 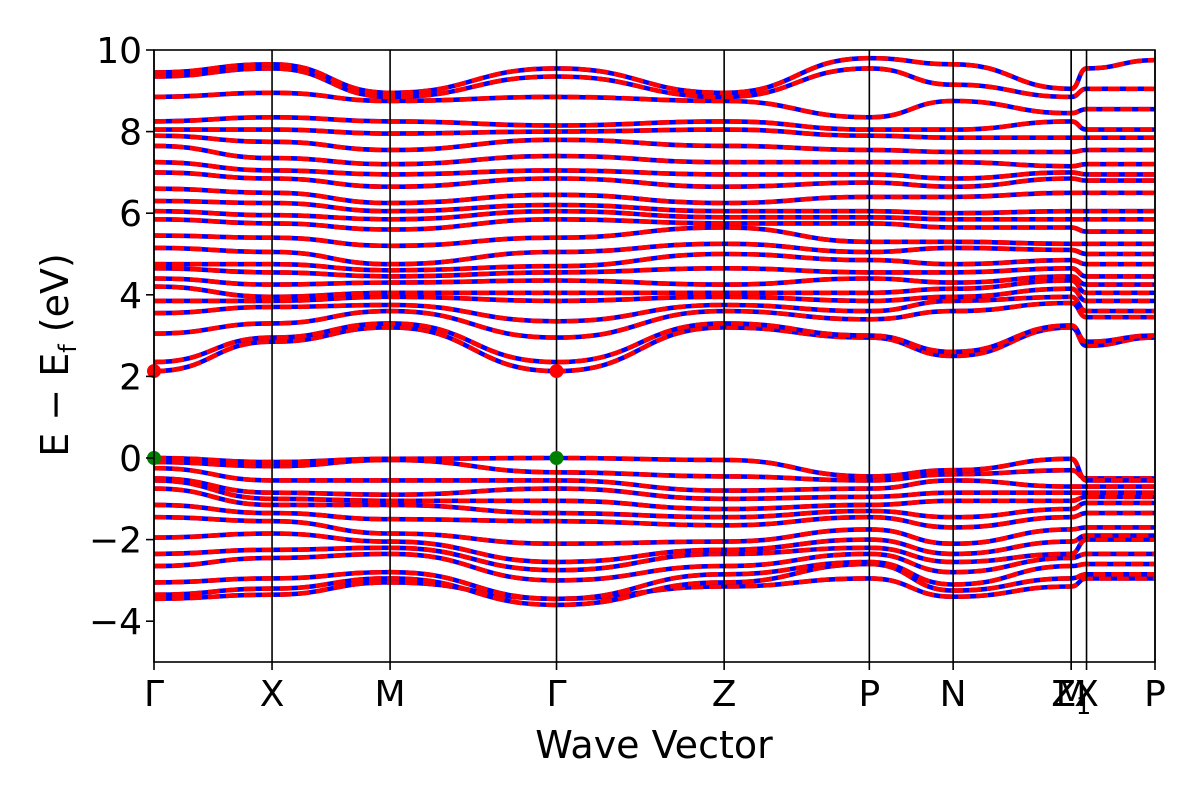 I want to click on y-tick-label: 10, so click(x=119, y=51).